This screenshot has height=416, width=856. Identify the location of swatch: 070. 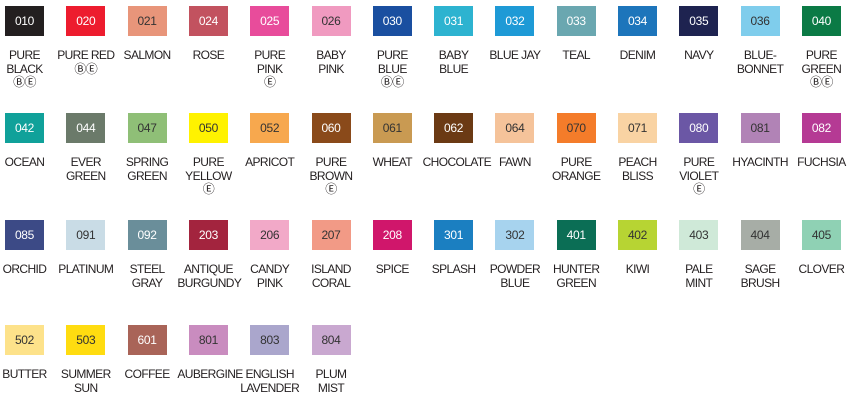
(576, 128).